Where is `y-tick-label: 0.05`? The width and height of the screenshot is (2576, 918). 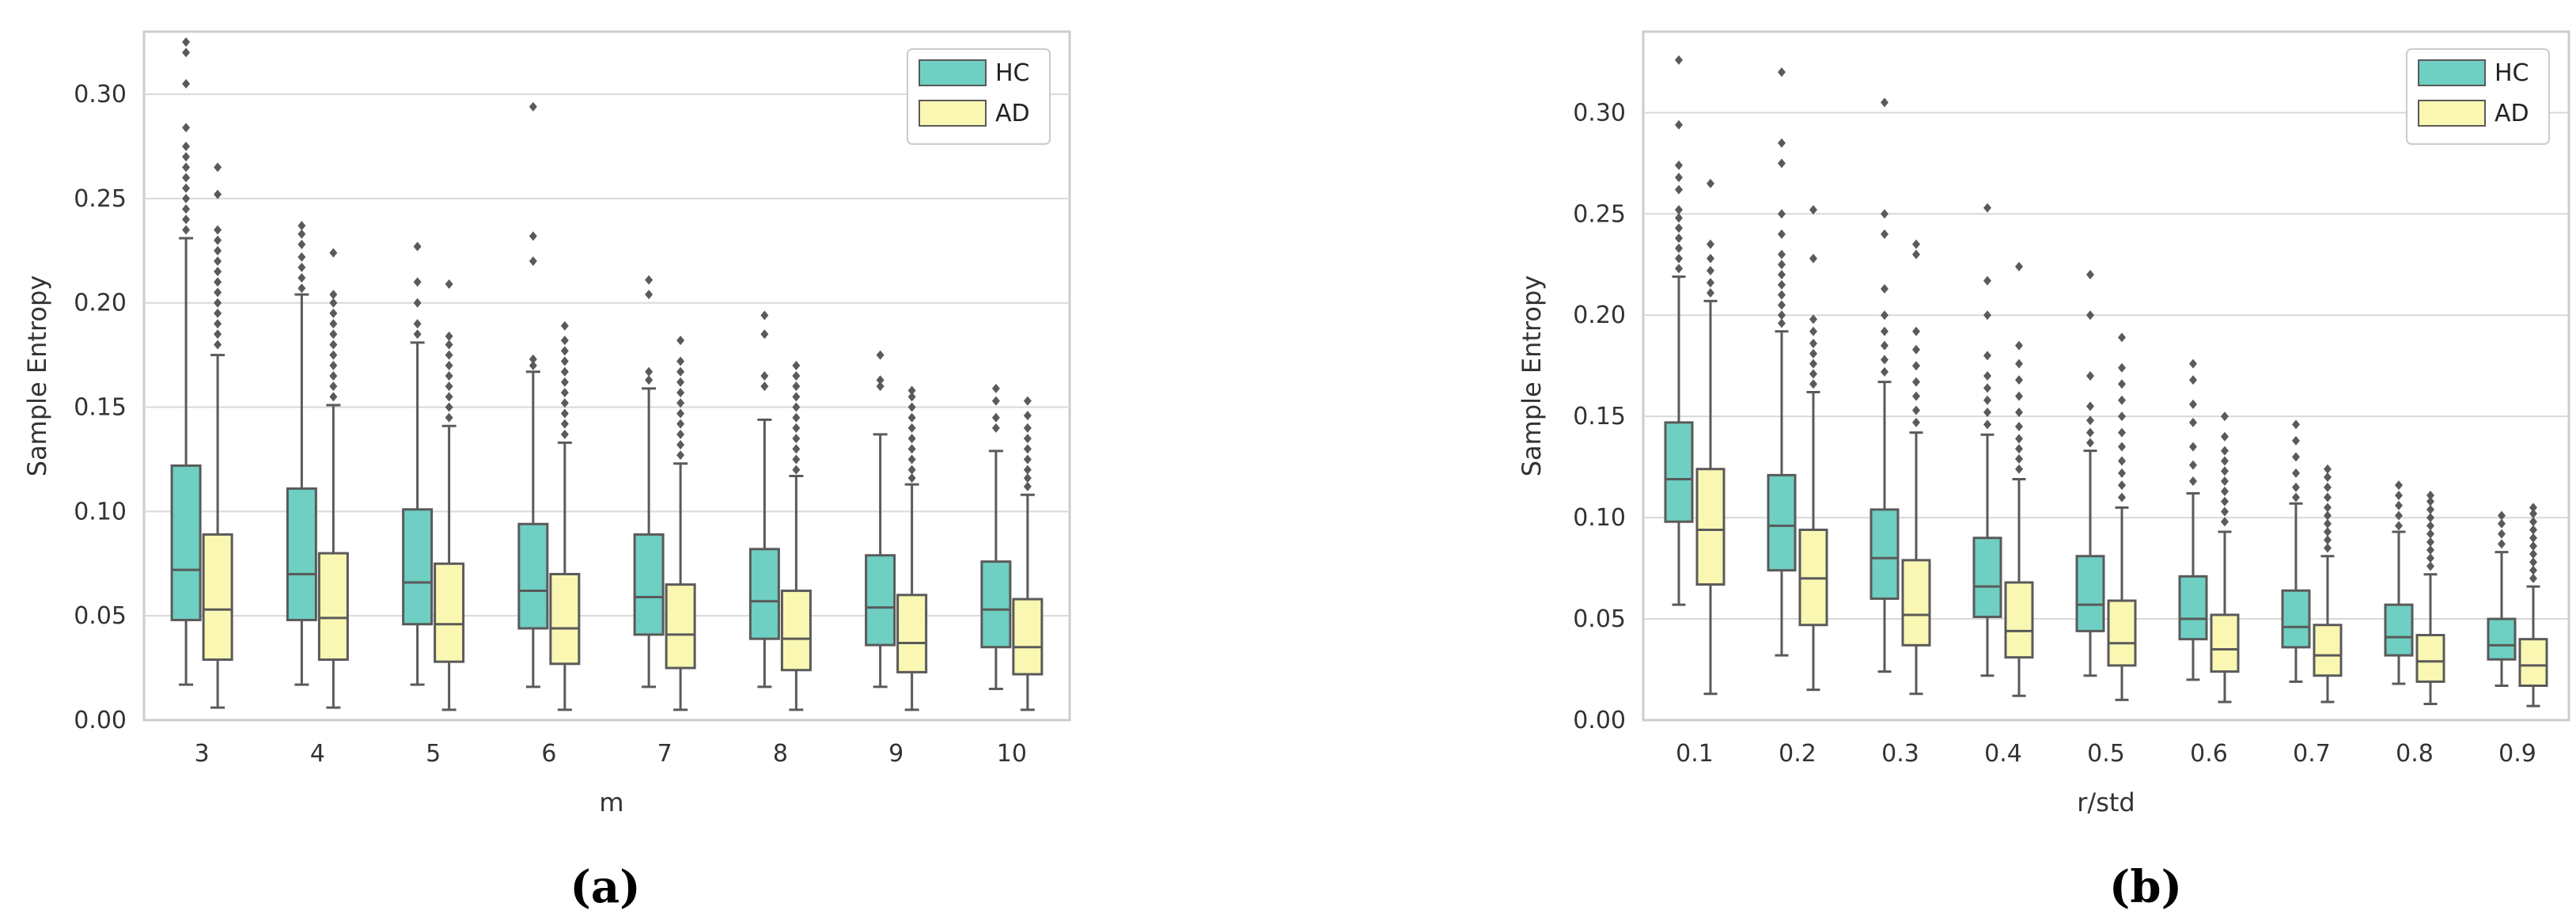 y-tick-label: 0.05 is located at coordinates (100, 616).